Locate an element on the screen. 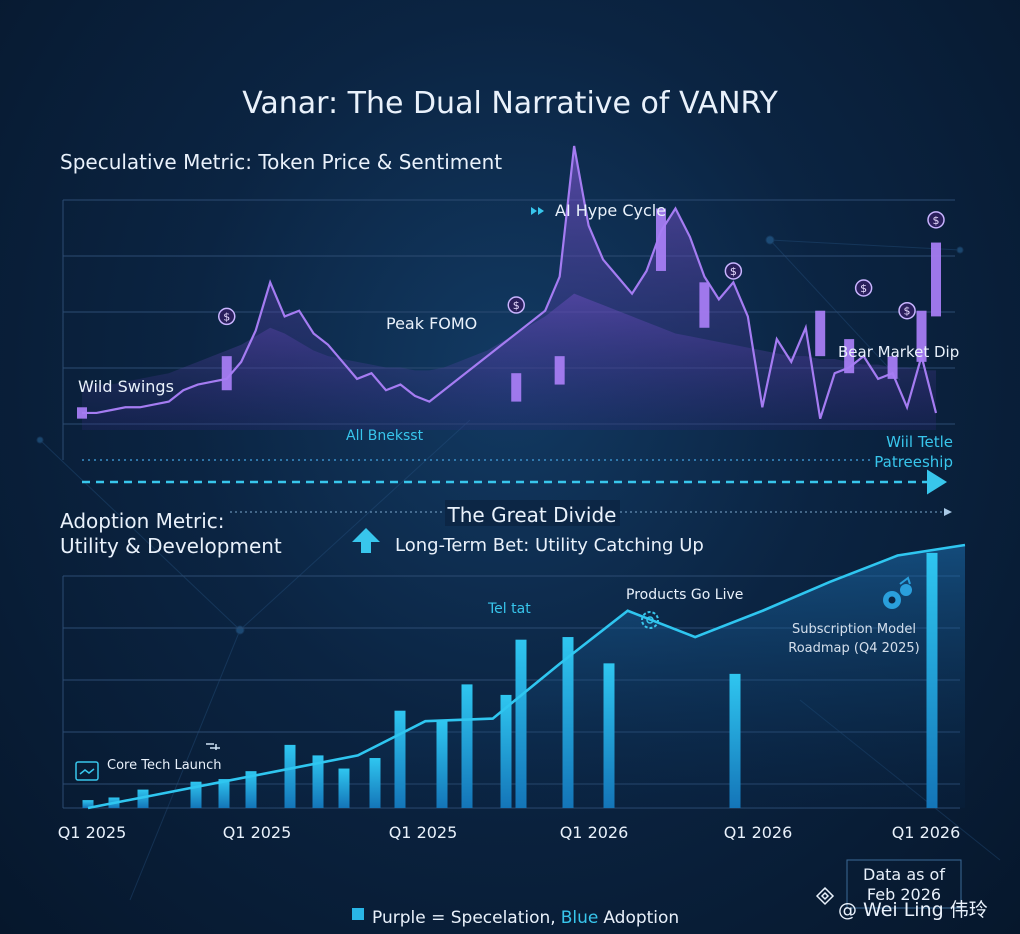 This screenshot has height=934, width=1020. annotation-right-line2: Patreeship is located at coordinates (913, 462).